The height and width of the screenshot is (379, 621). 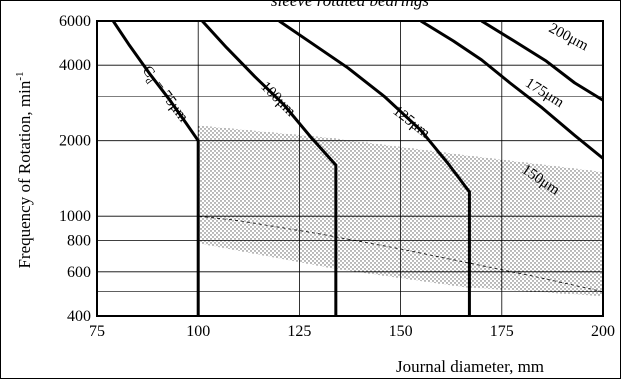 What do you see at coordinates (20, 75) in the screenshot?
I see `y-axis-title-superscript: -1` at bounding box center [20, 75].